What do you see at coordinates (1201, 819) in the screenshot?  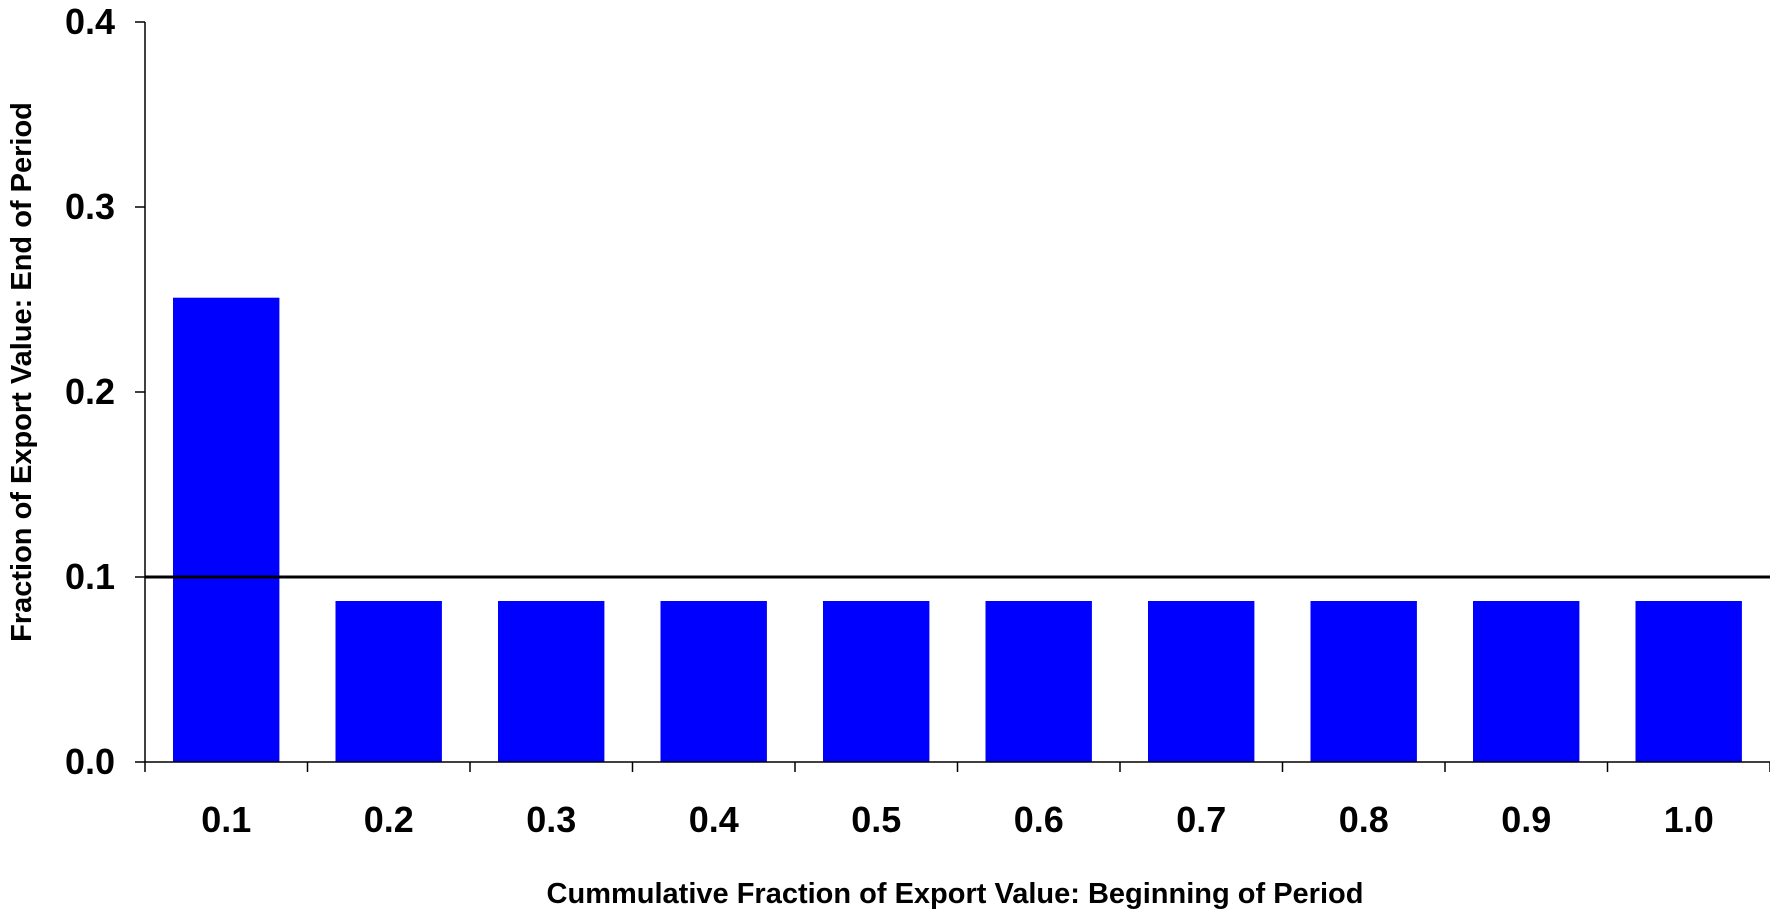 I see `x-tick-label: 0.7` at bounding box center [1201, 819].